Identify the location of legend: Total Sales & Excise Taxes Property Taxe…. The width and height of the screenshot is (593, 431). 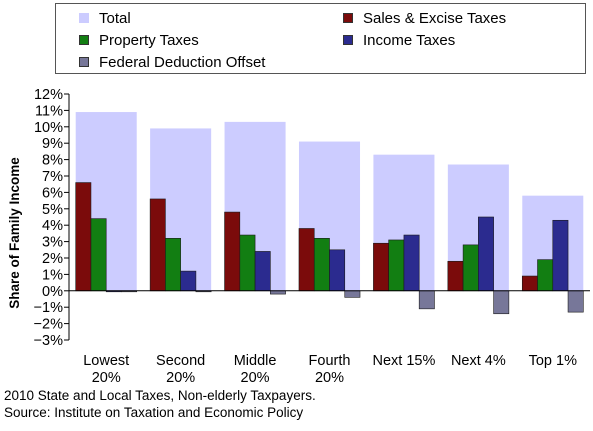
(320, 38).